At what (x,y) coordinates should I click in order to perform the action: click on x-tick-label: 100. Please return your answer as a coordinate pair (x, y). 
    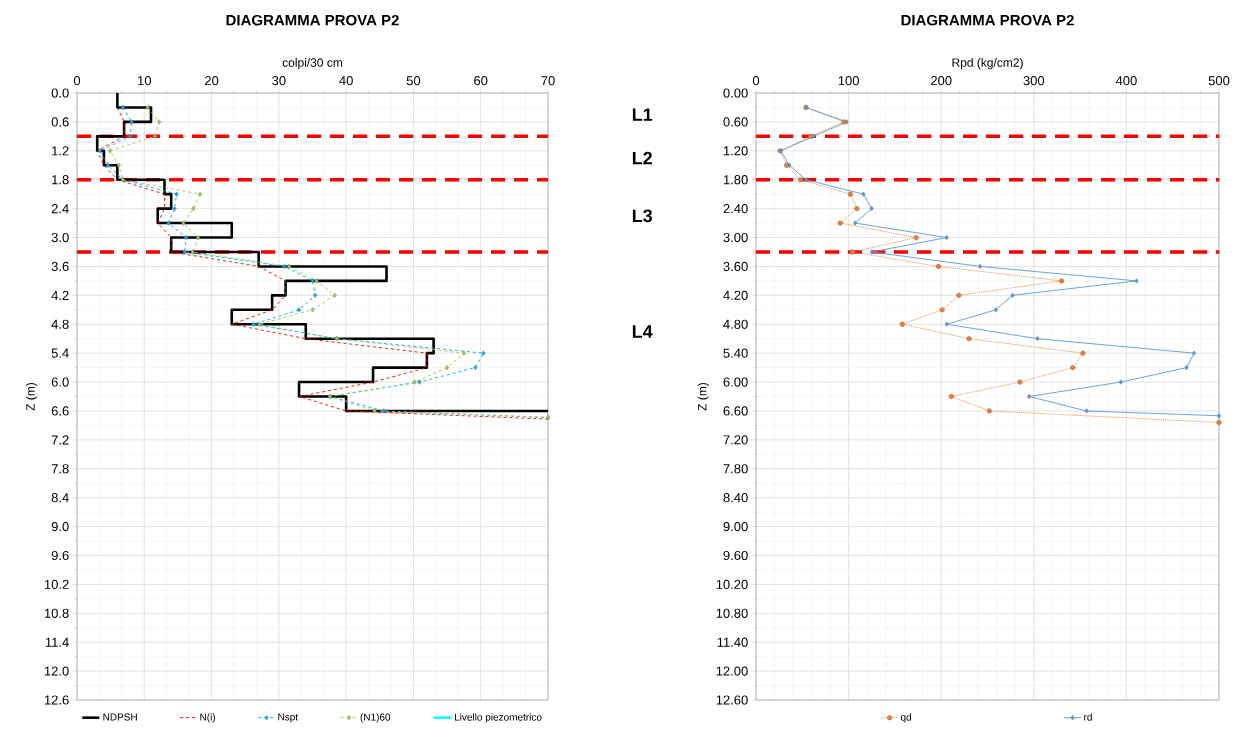
    Looking at the image, I should click on (848, 81).